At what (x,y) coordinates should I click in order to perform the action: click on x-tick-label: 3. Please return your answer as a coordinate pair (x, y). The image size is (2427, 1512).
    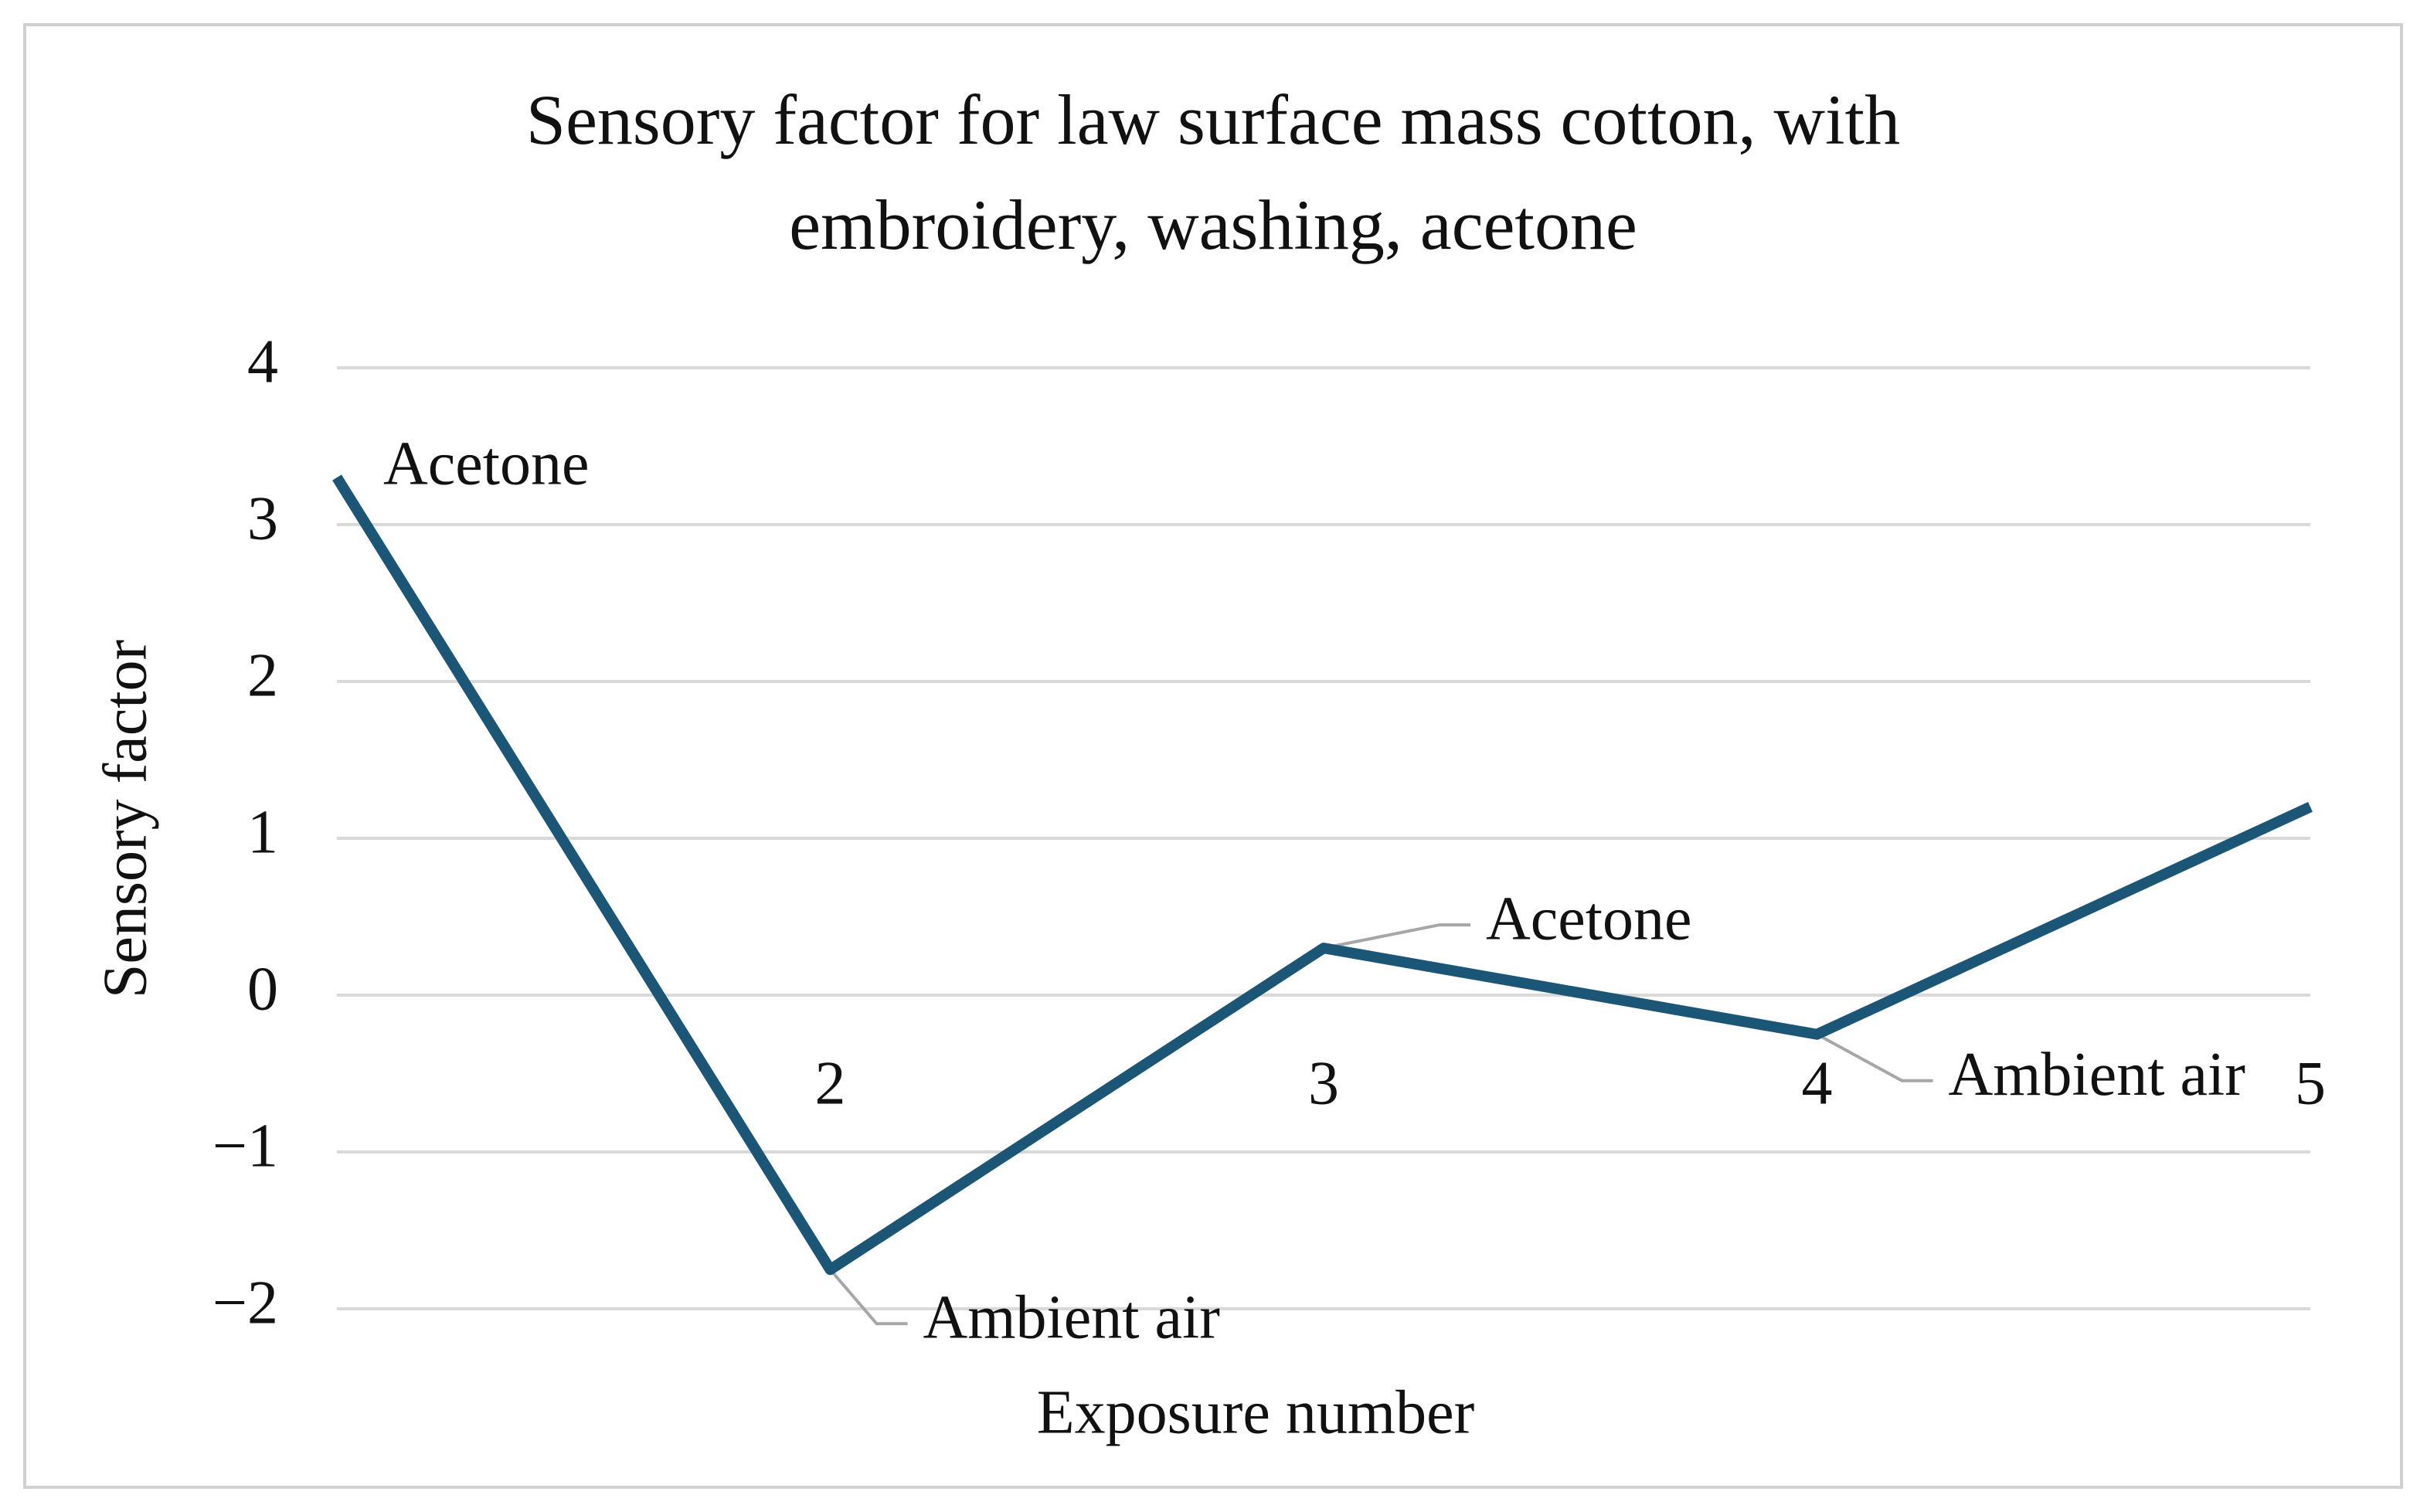
    Looking at the image, I should click on (1323, 1083).